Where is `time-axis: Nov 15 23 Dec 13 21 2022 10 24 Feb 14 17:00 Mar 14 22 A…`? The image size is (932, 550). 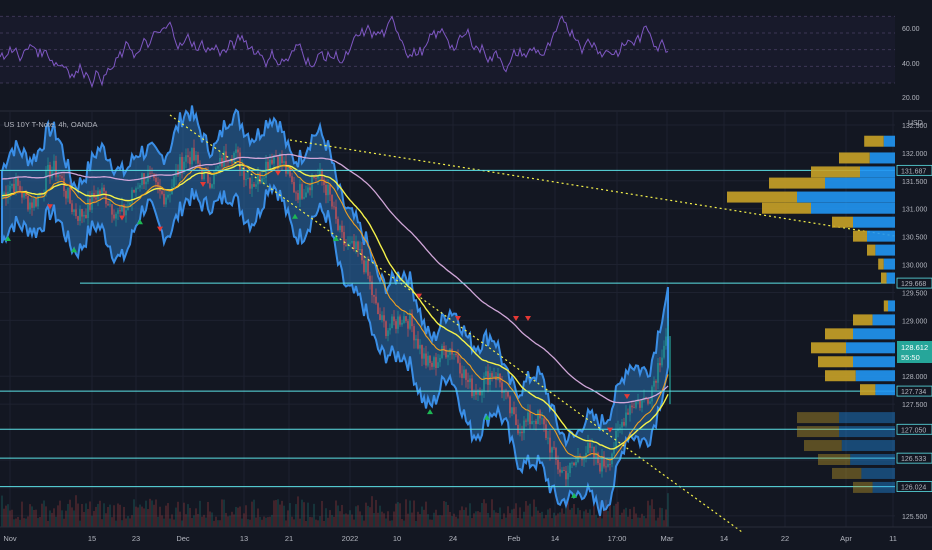
time-axis: Nov 15 23 Dec 13 21 2022 10 24 Feb 14 17:00 Mar 14 22 A… is located at coordinates (466, 534).